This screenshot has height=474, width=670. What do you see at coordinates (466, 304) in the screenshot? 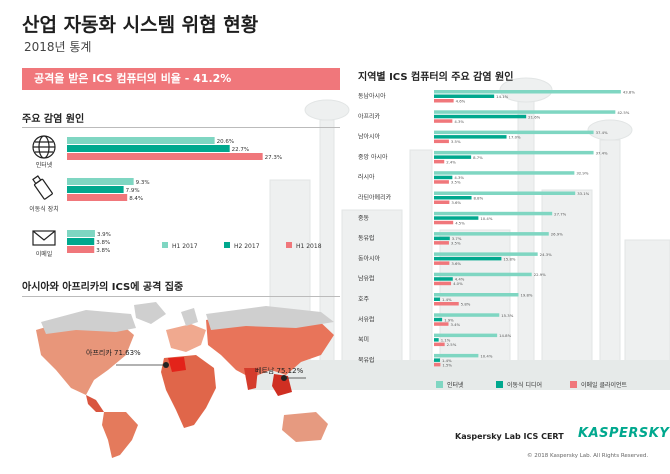
I see `bar-value-label: 5.8%` at bounding box center [466, 304].